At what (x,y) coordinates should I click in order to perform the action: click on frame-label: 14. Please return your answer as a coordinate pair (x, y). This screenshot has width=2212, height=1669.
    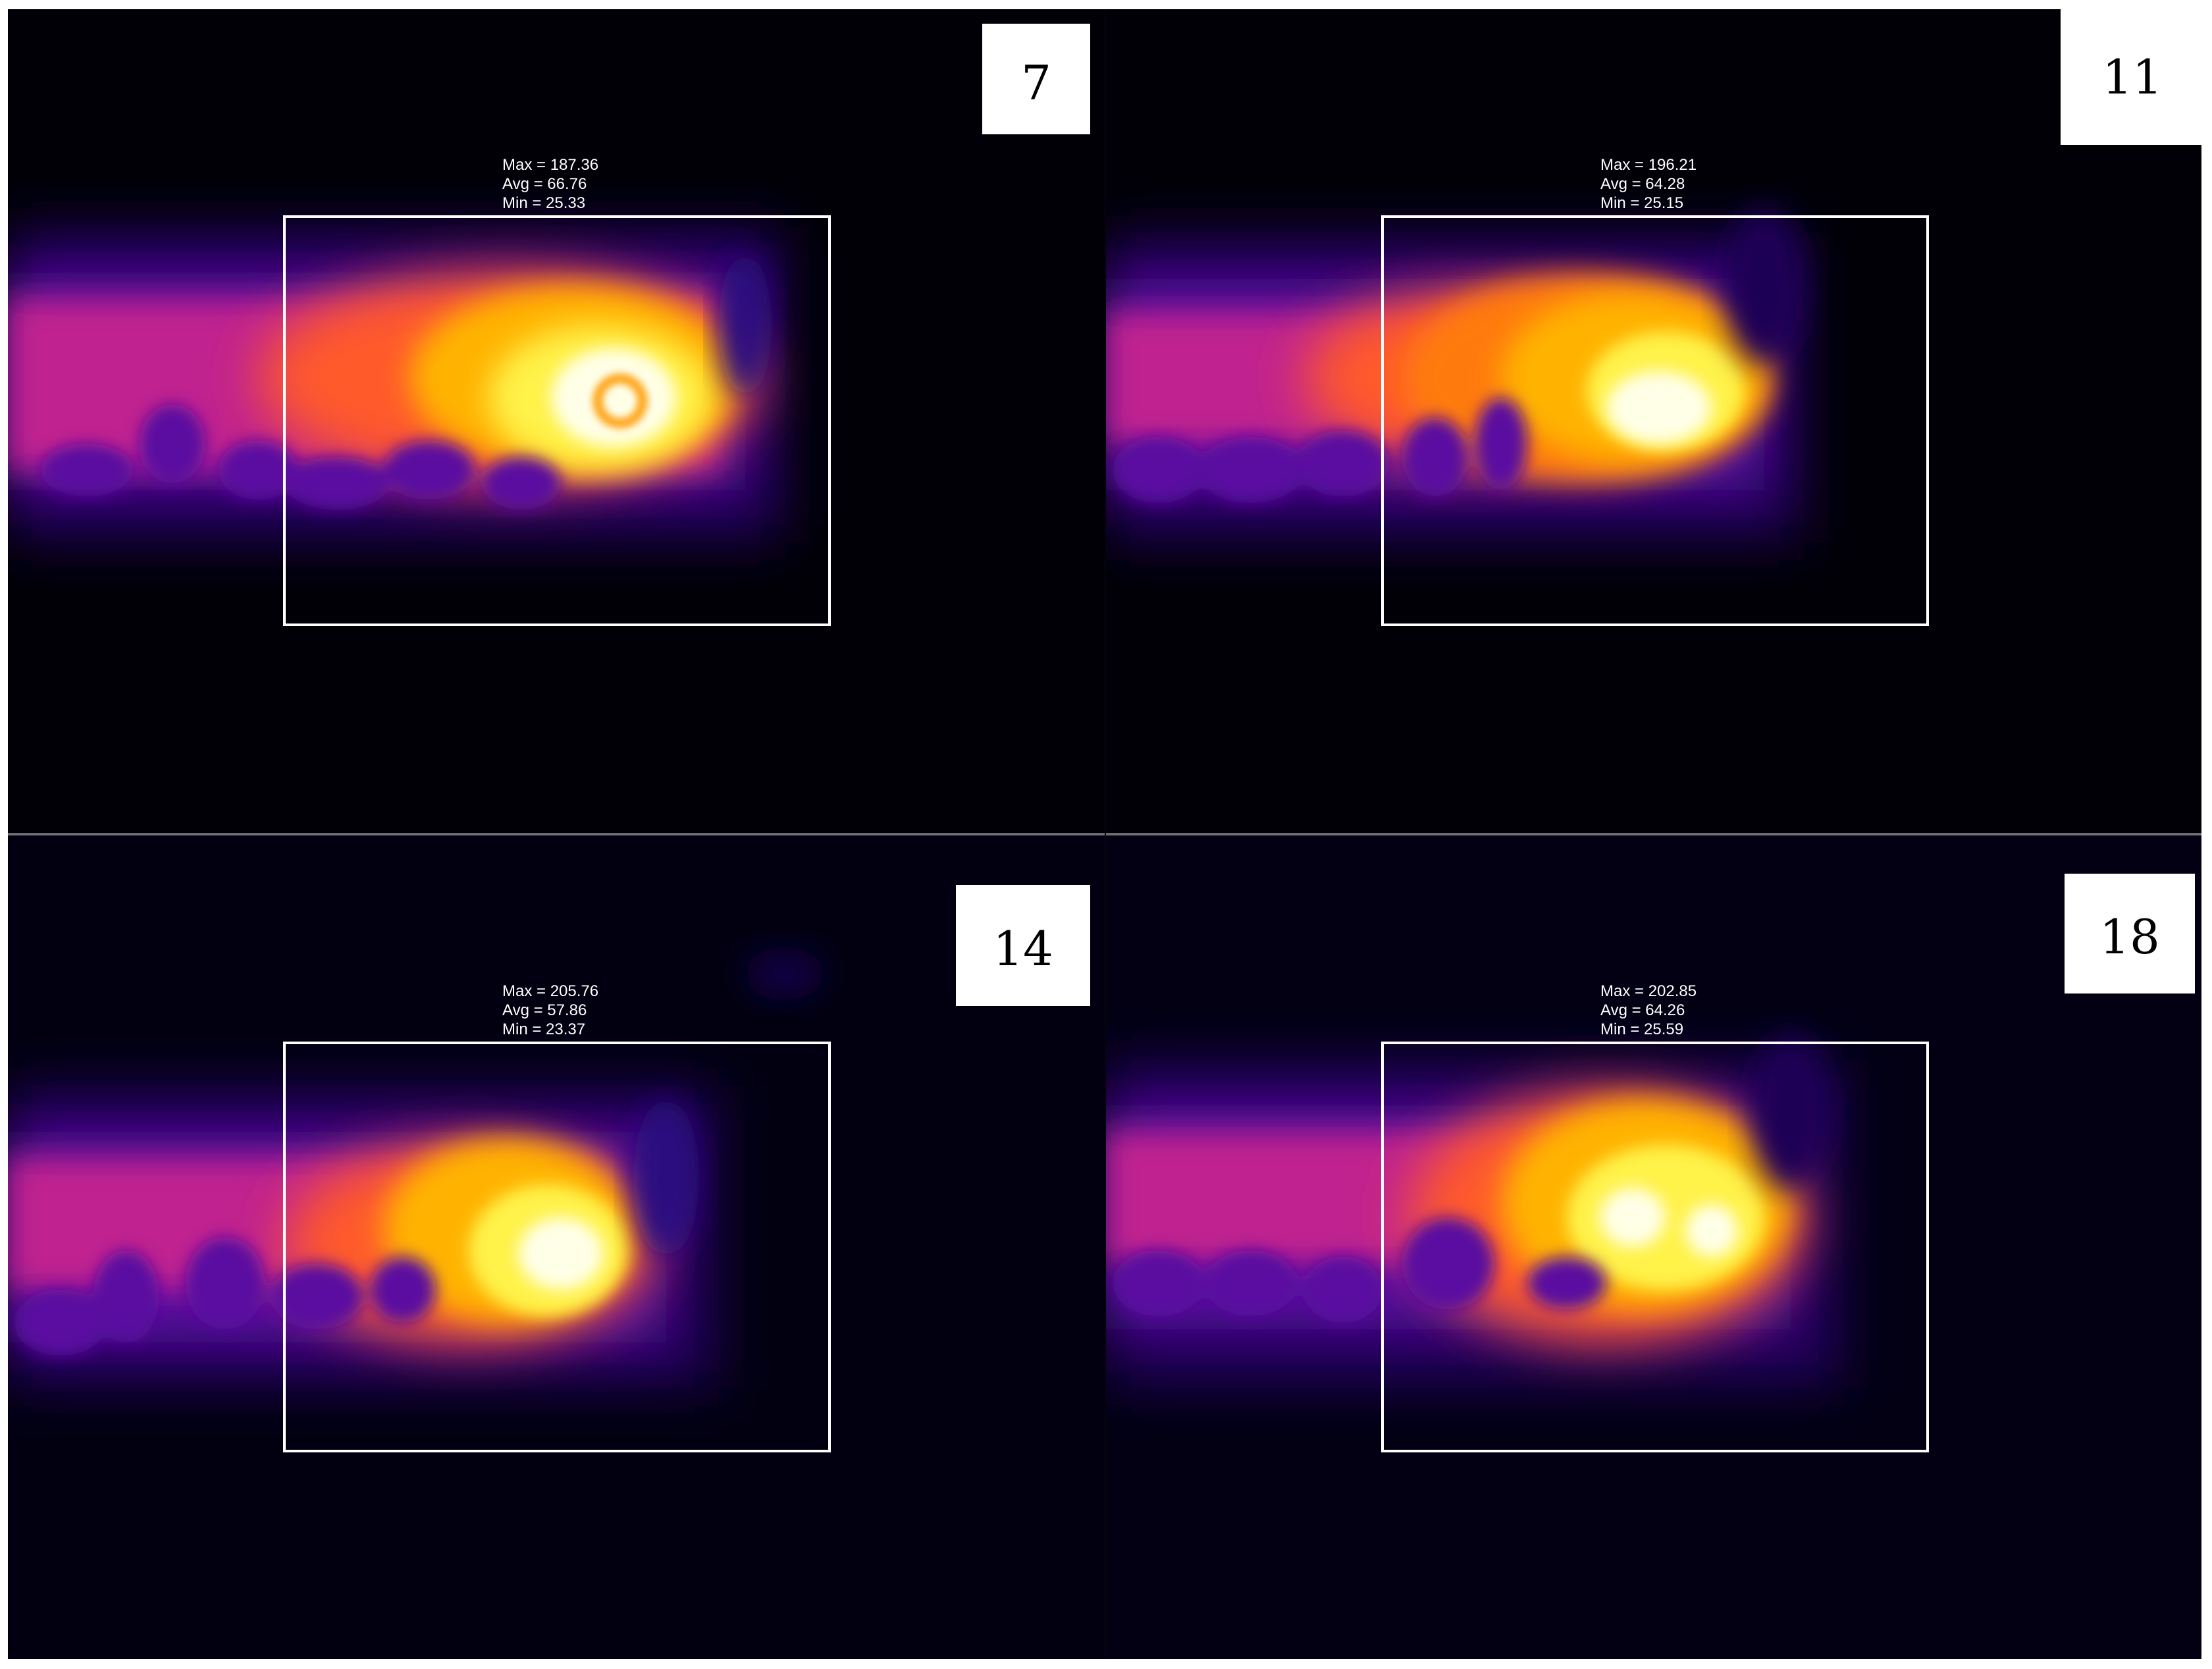
    Looking at the image, I should click on (1023, 945).